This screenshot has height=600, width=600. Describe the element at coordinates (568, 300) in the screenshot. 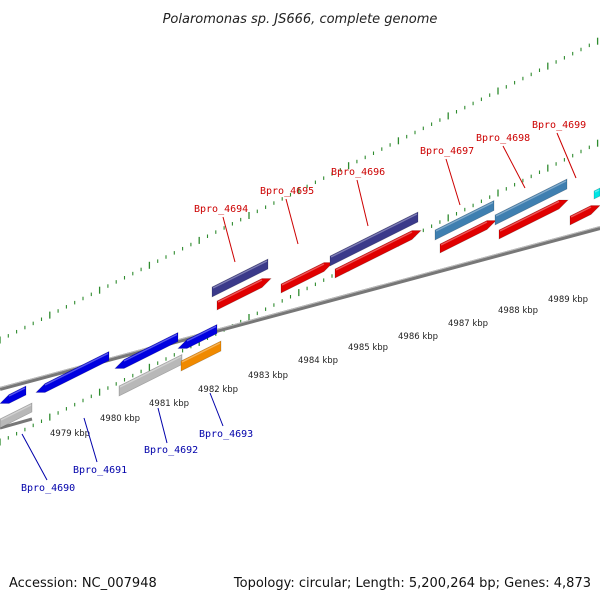

I see `ruler-label-4989-kbp: 4989 kbp` at that location.